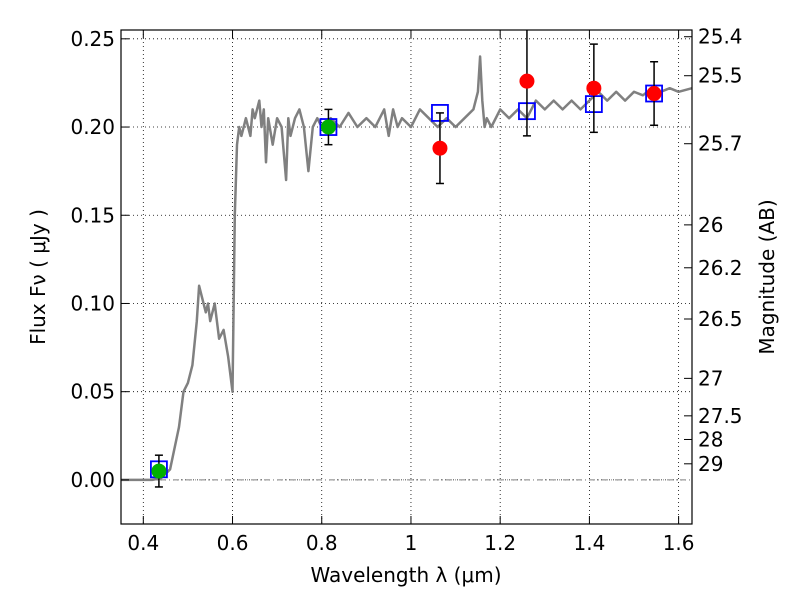 The width and height of the screenshot is (800, 600). I want to click on y-tick-label: 0.15, so click(92, 215).